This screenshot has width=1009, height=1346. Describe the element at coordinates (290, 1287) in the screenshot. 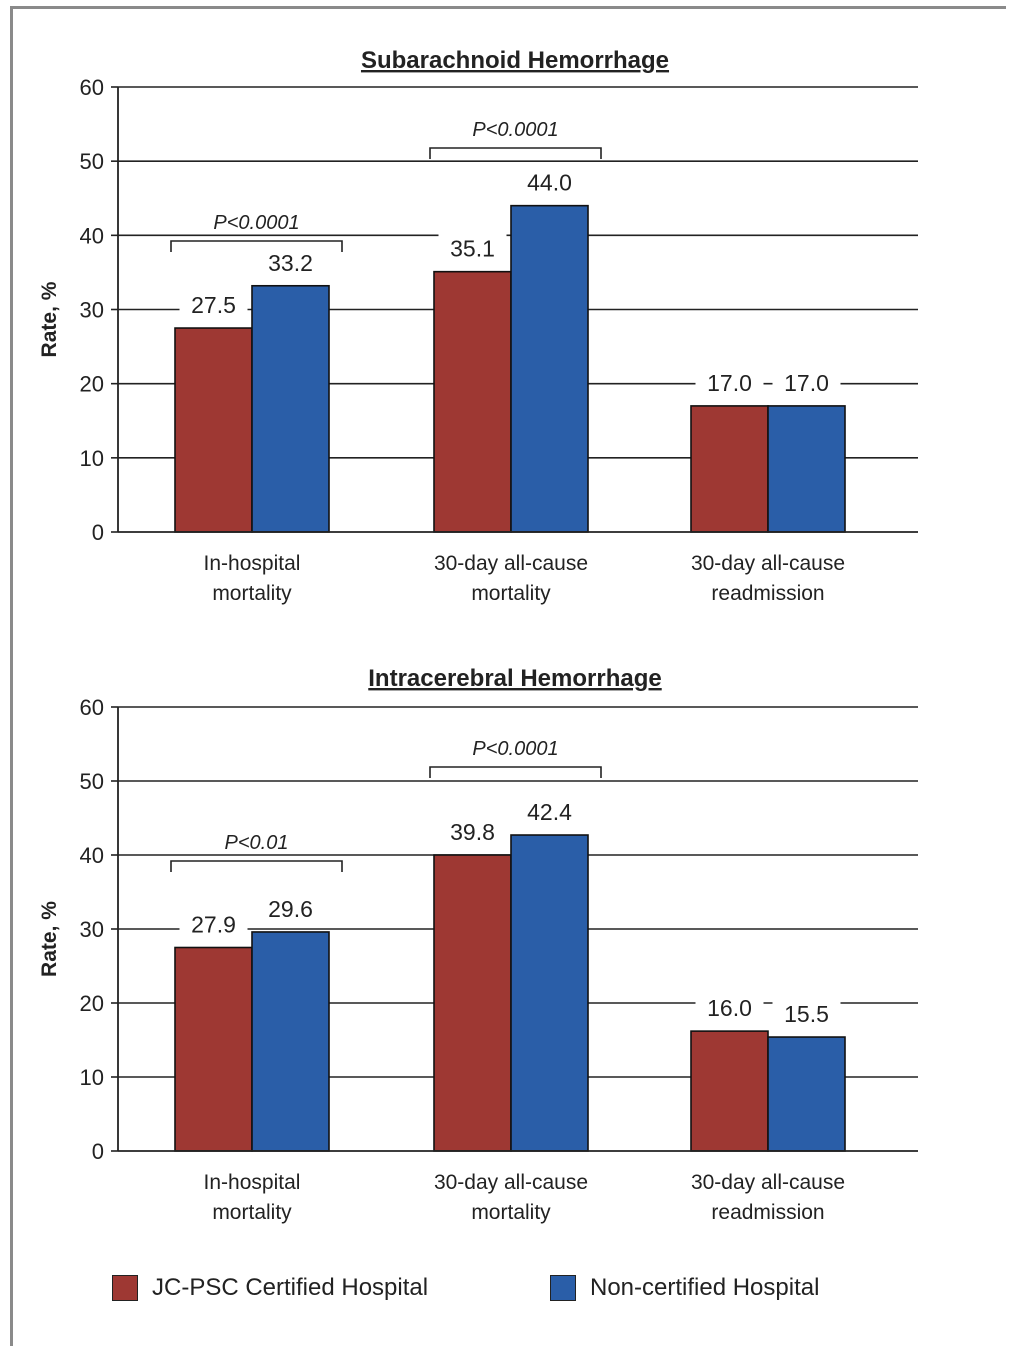

I see `legend-label-certified: JC-PSC Certified Hospital` at that location.